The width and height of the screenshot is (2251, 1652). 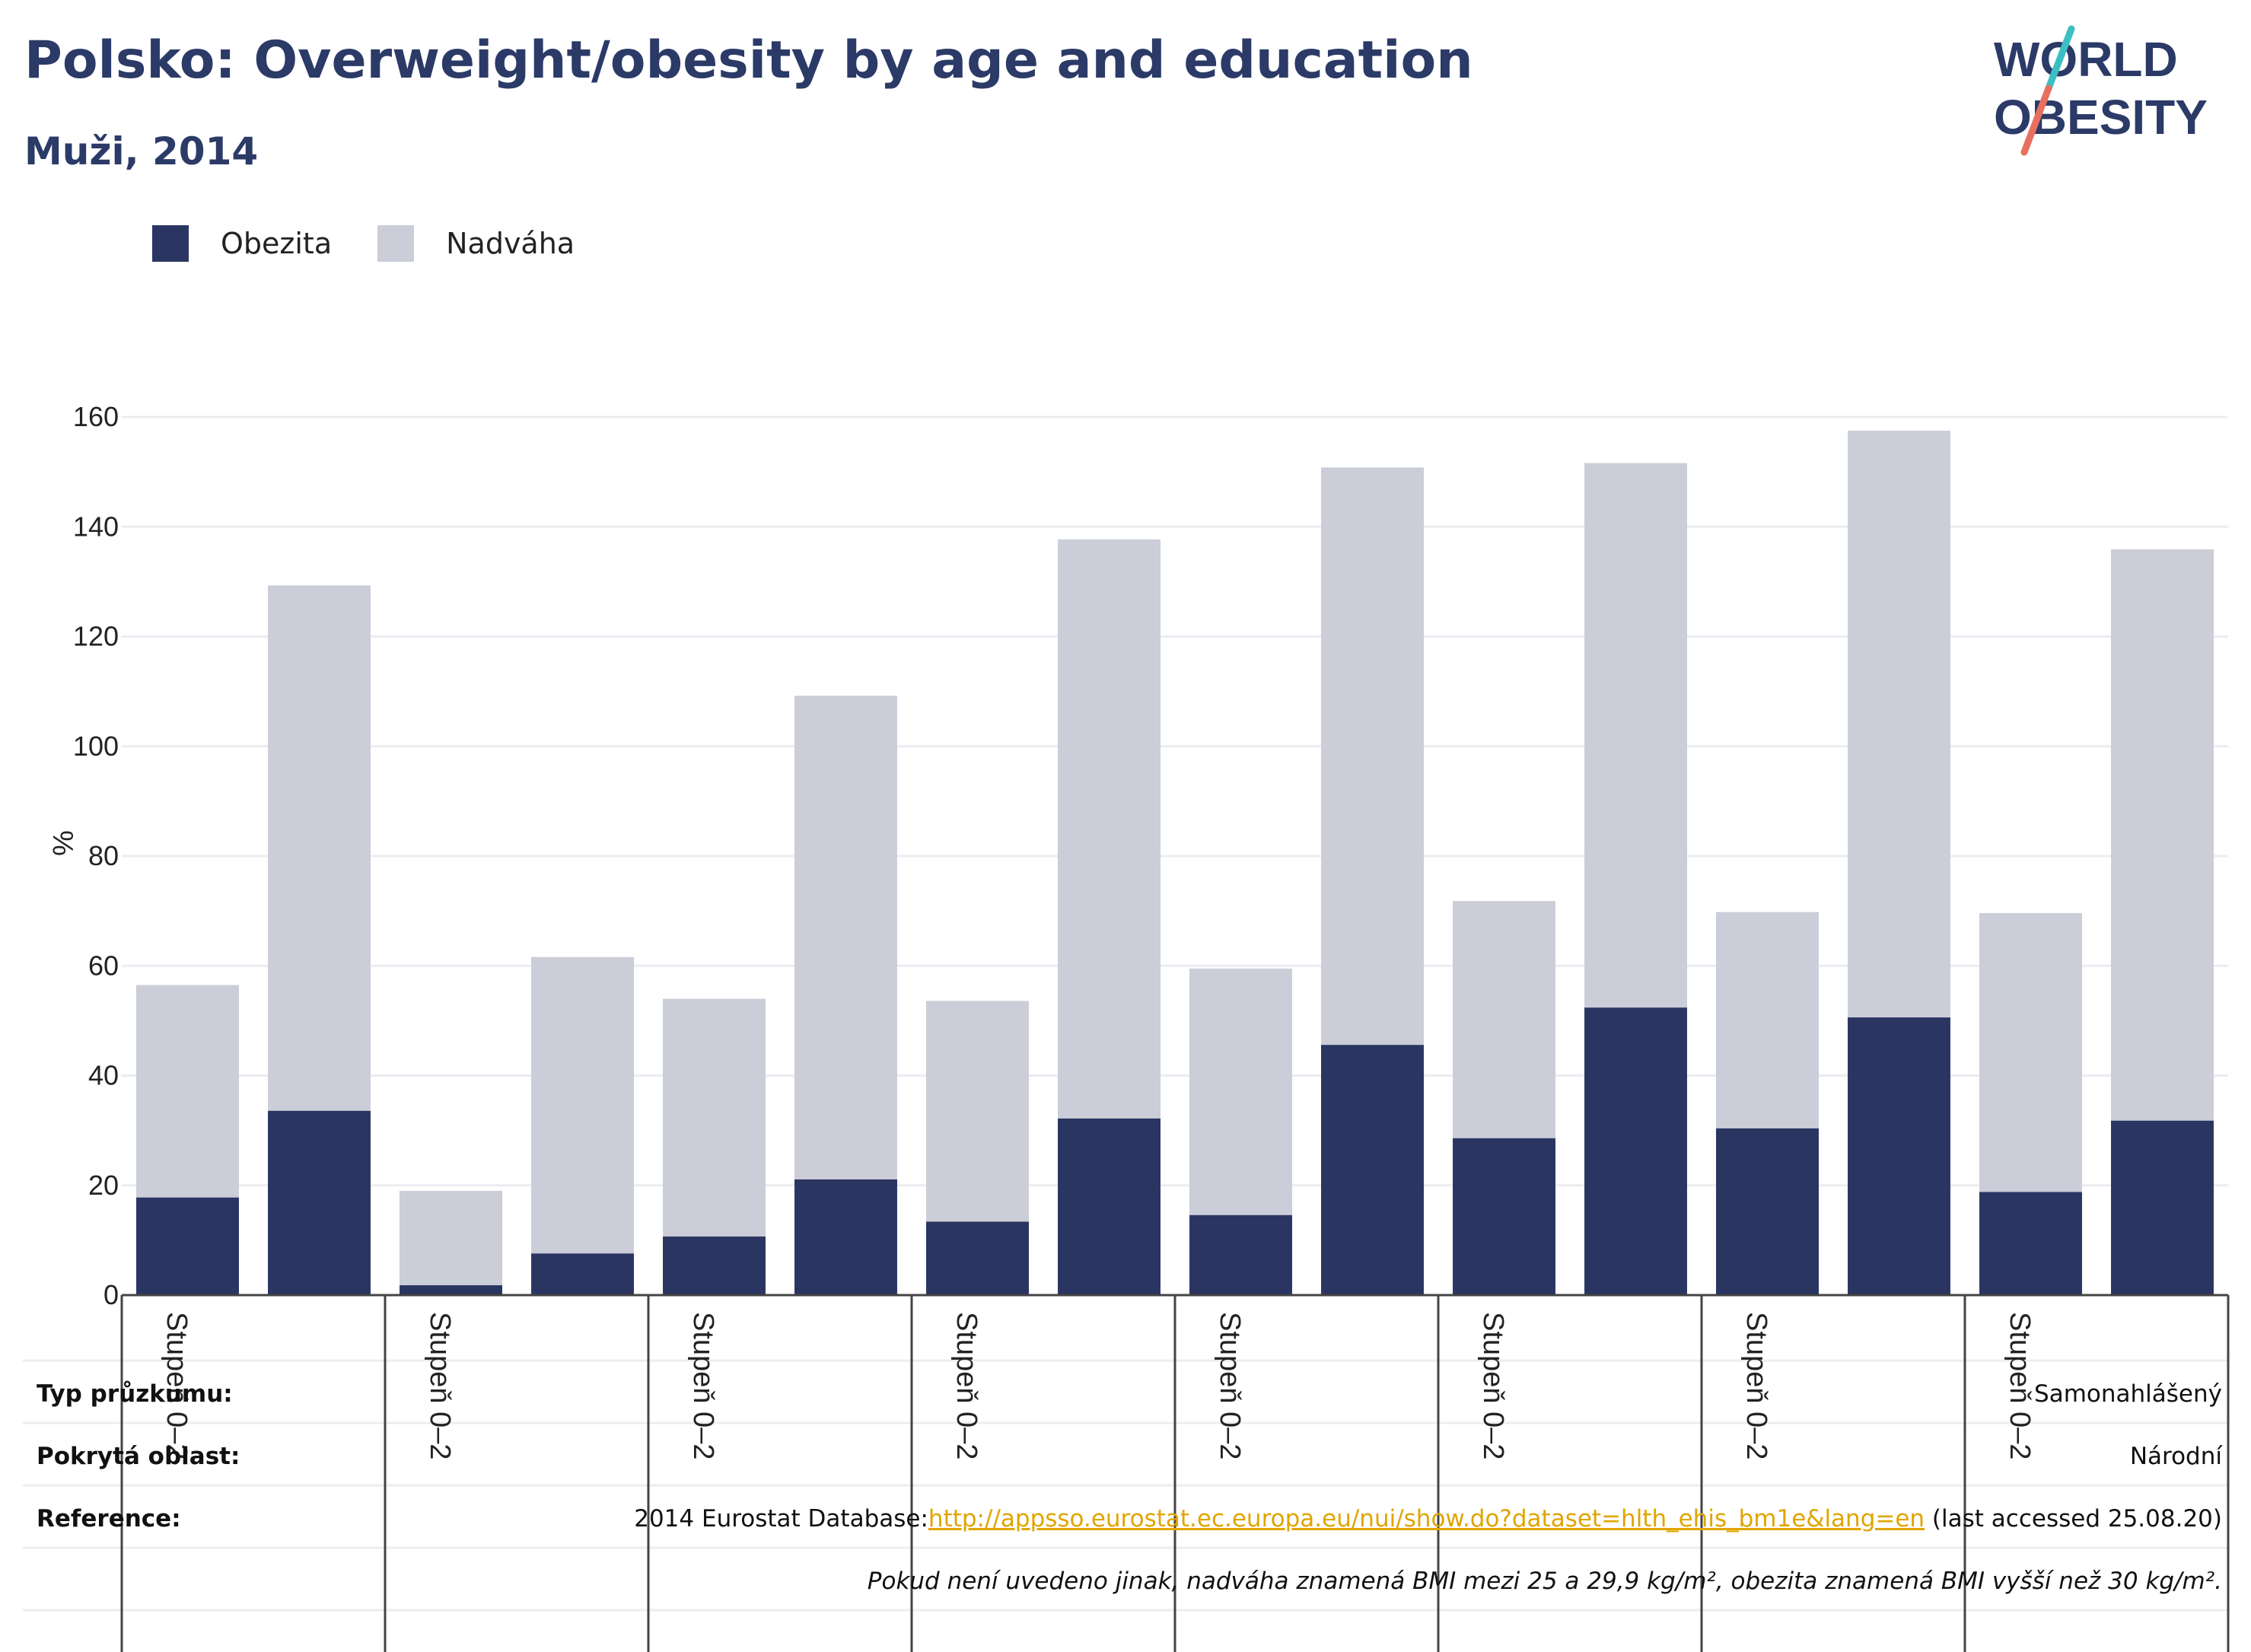 I want to click on area-value: Národní, so click(x=2175, y=1456).